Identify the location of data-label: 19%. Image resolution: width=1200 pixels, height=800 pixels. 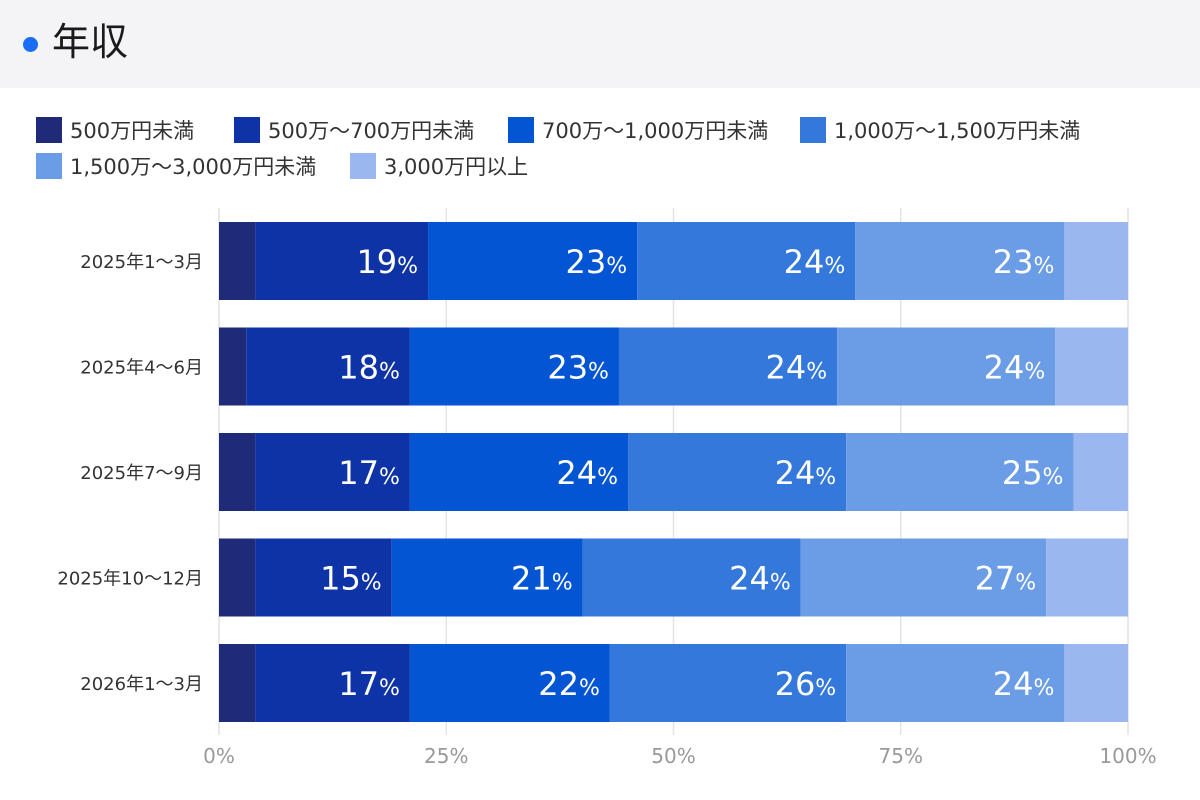
(387, 262).